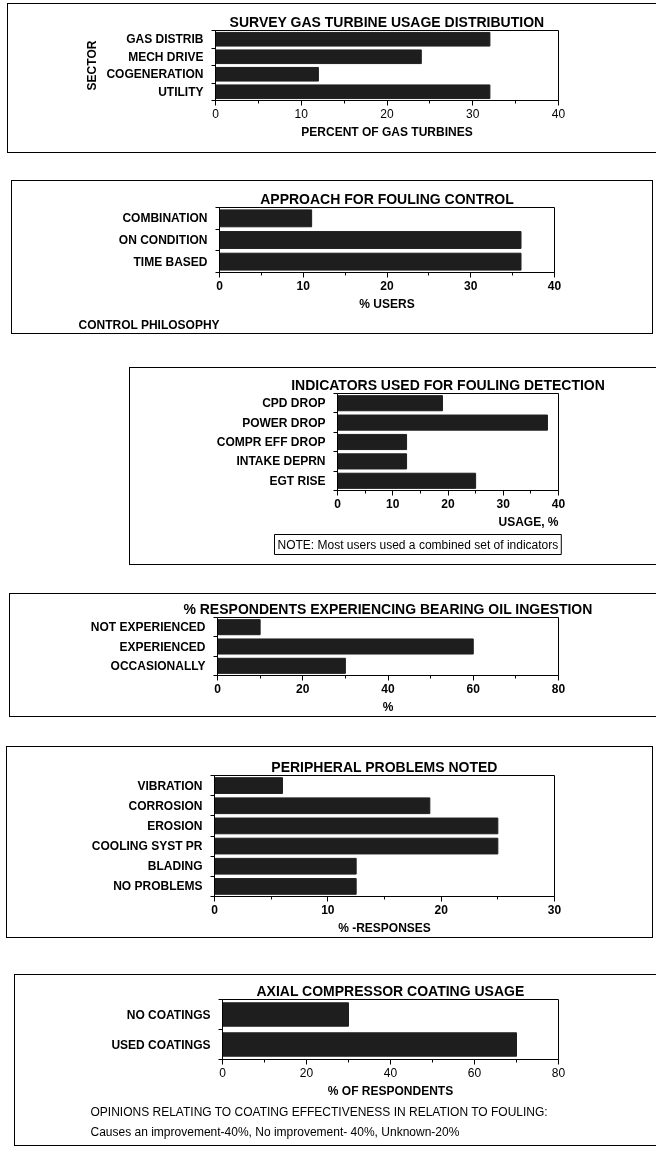 This screenshot has width=656, height=1155. What do you see at coordinates (175, 866) in the screenshot?
I see `y-tick-label: BLADING` at bounding box center [175, 866].